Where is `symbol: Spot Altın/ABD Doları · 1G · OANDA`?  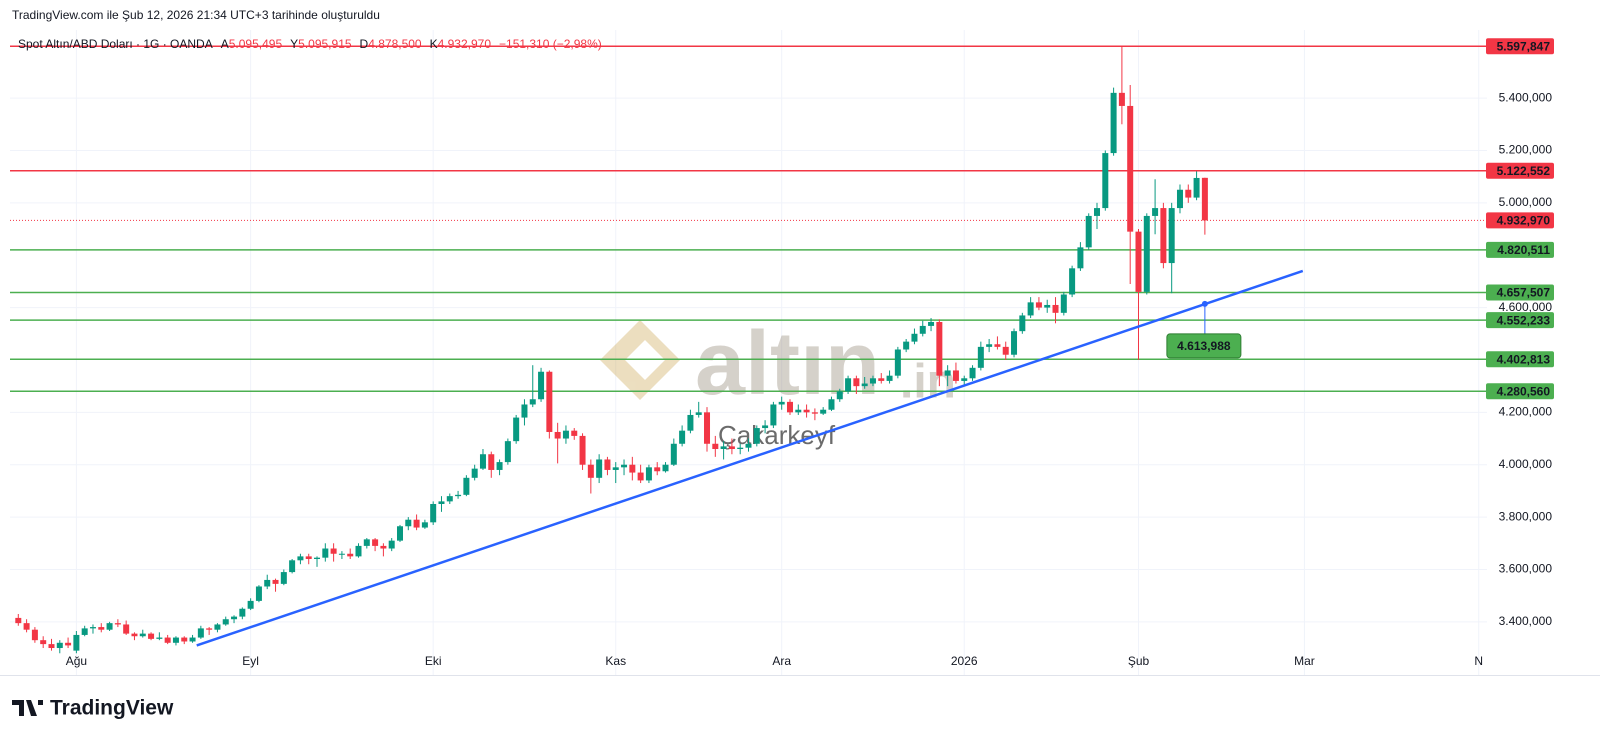
symbol: Spot Altın/ABD Doları · 1G · OANDA is located at coordinates (115, 44).